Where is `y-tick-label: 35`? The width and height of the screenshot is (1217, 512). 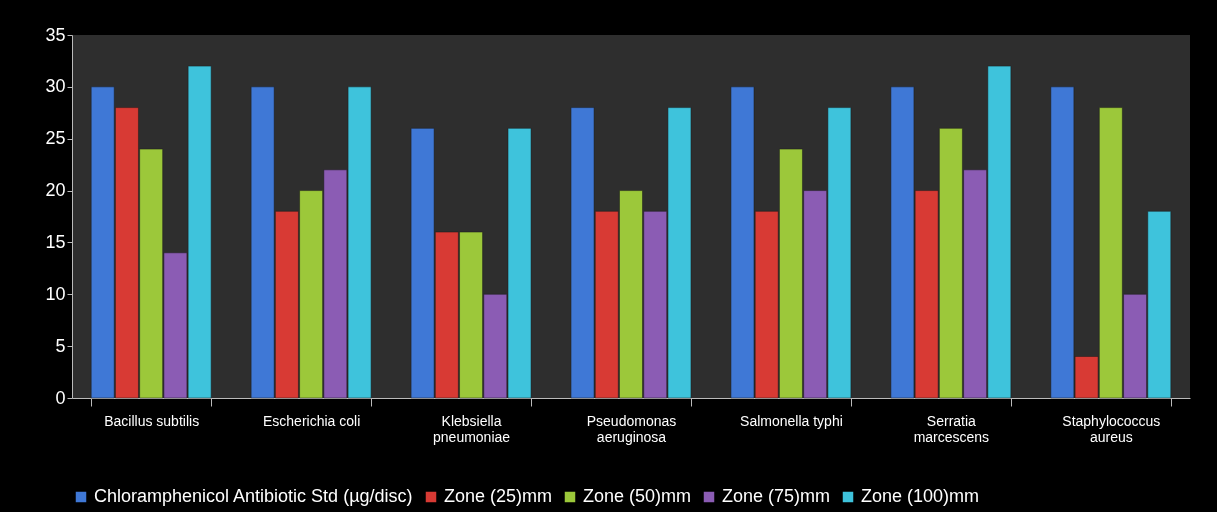 y-tick-label: 35 is located at coordinates (55, 34).